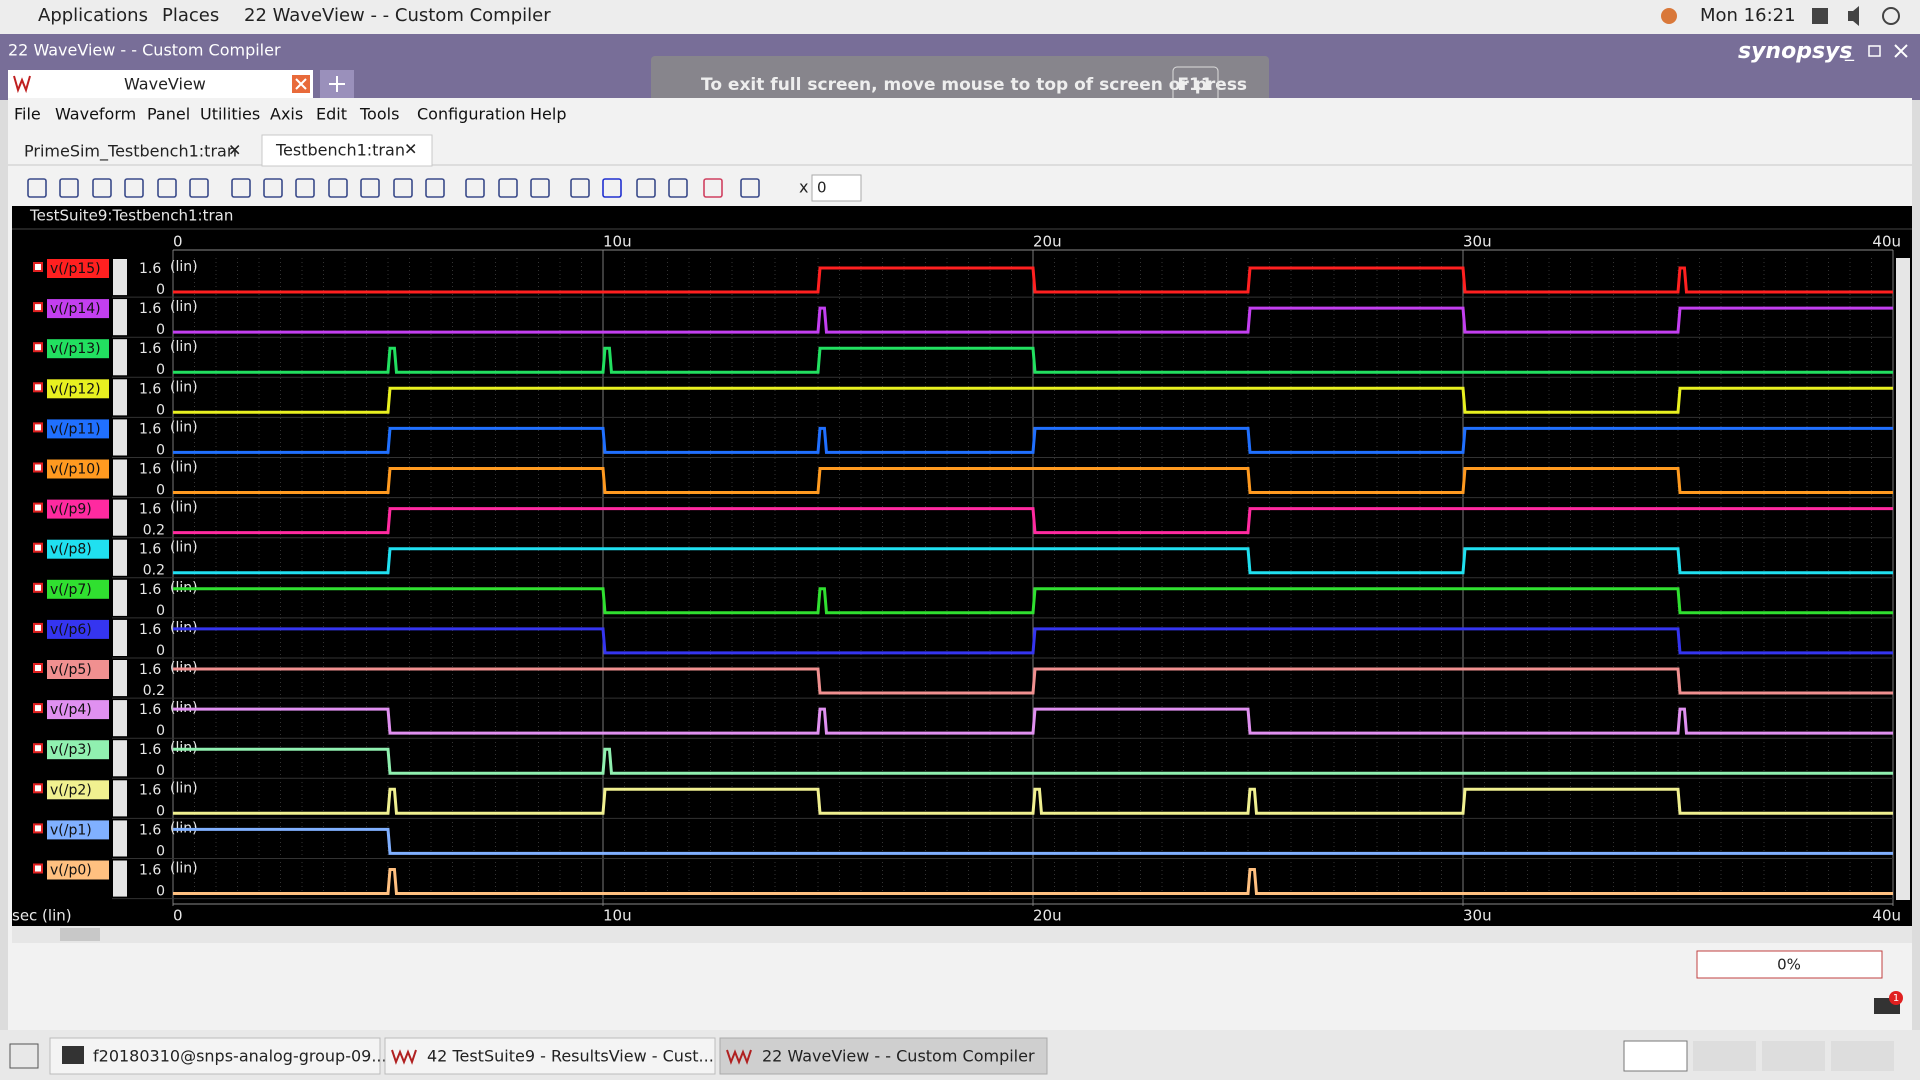  Describe the element at coordinates (898, 1056) in the screenshot. I see `task-label: 22 WaveView - - Custom Compiler` at that location.